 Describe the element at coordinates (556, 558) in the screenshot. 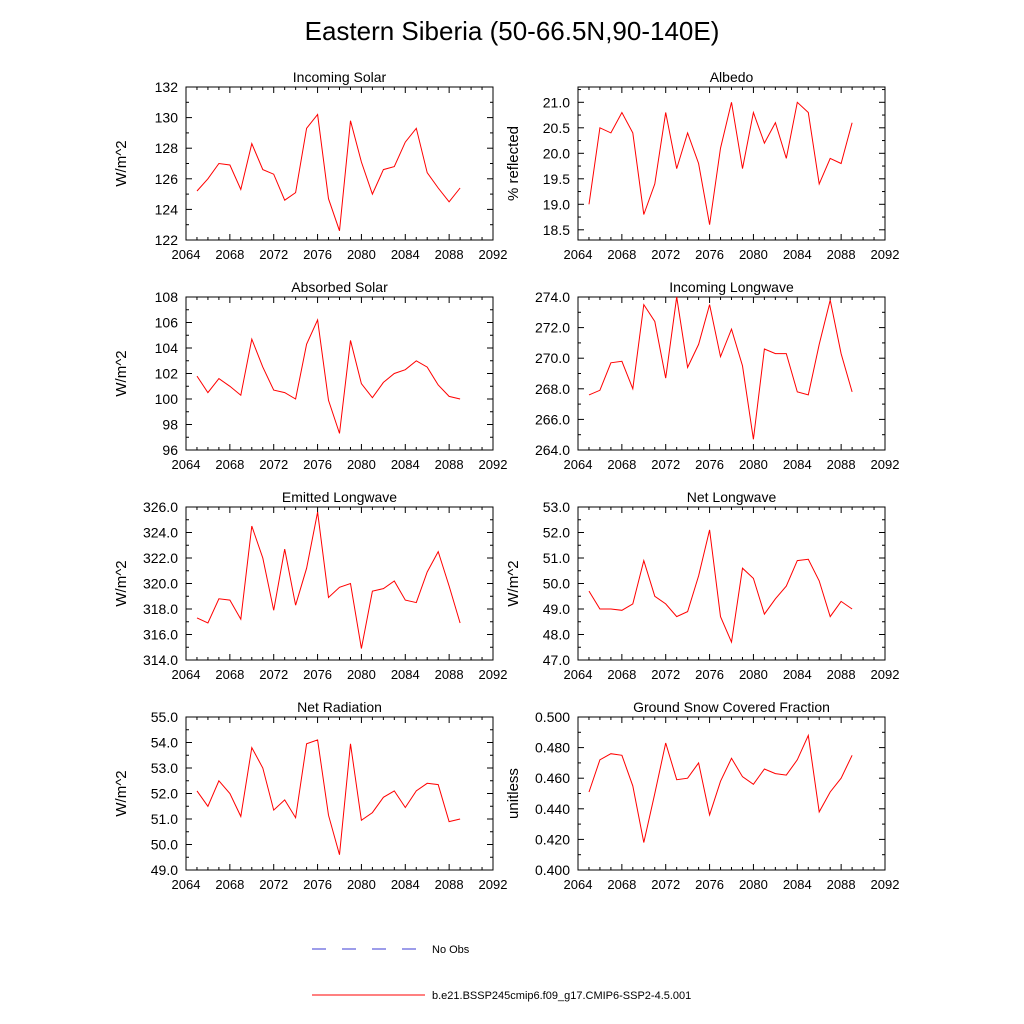

I see `y-tick-label: 51.0` at that location.